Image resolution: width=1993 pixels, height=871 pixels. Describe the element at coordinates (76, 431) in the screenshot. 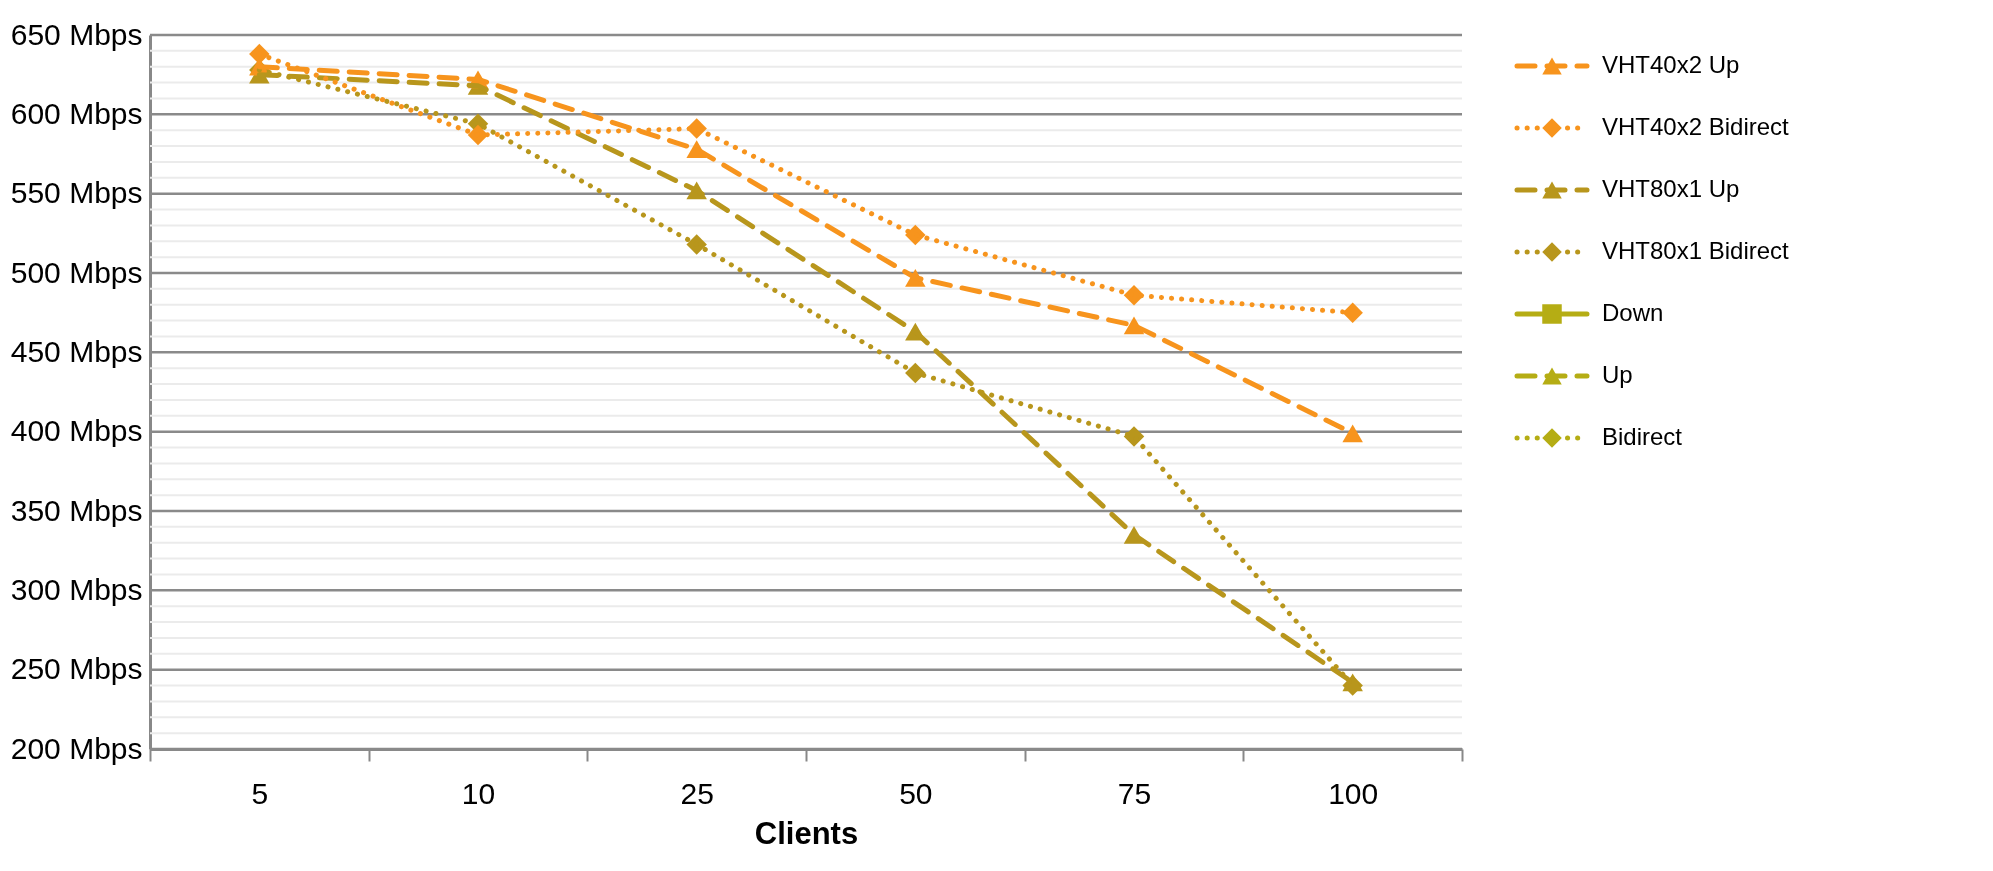

I see `y-tick-label: 400 Mbps` at that location.